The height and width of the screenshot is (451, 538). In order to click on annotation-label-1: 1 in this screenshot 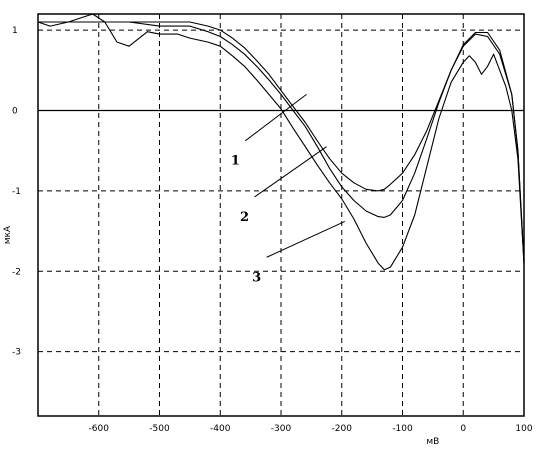, I will do `click(235, 161)`.